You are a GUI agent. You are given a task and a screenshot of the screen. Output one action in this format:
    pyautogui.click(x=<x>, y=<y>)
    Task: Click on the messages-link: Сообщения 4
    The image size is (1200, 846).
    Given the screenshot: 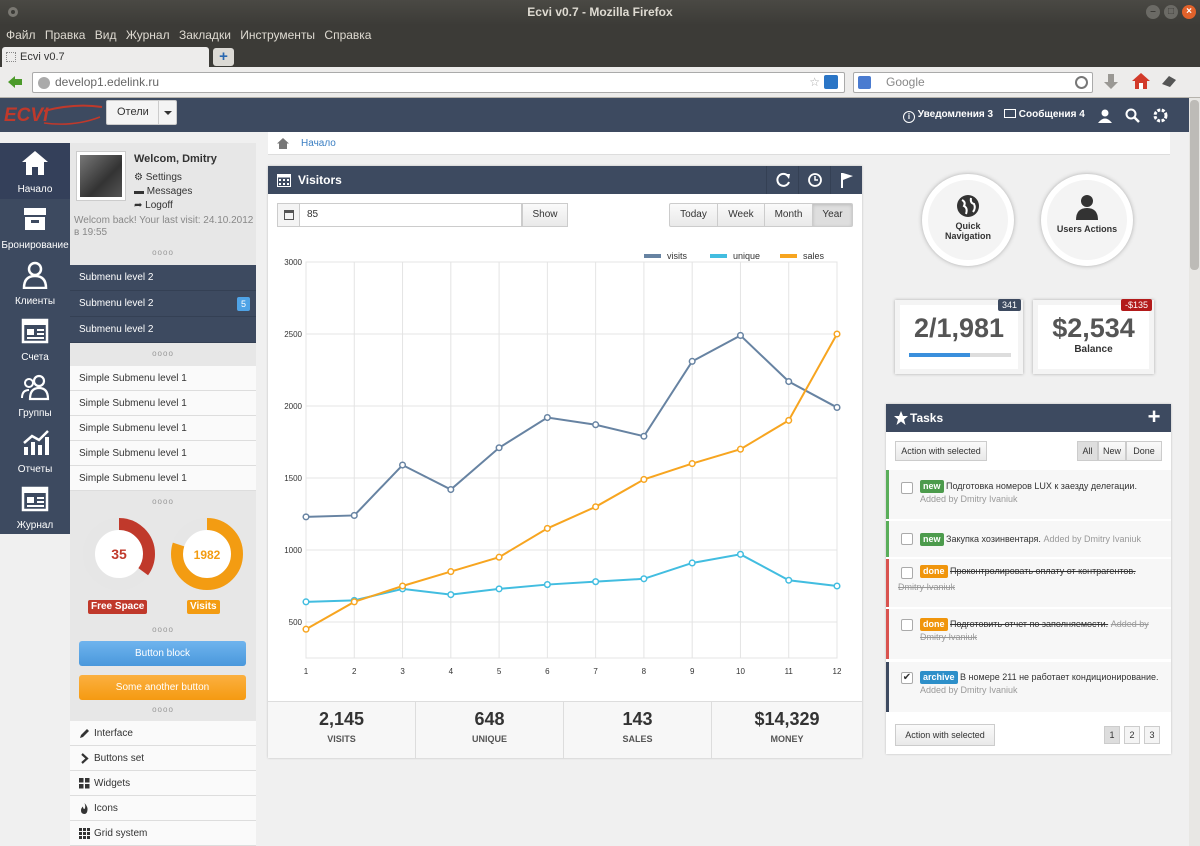 What is the action you would take?
    pyautogui.click(x=1044, y=115)
    